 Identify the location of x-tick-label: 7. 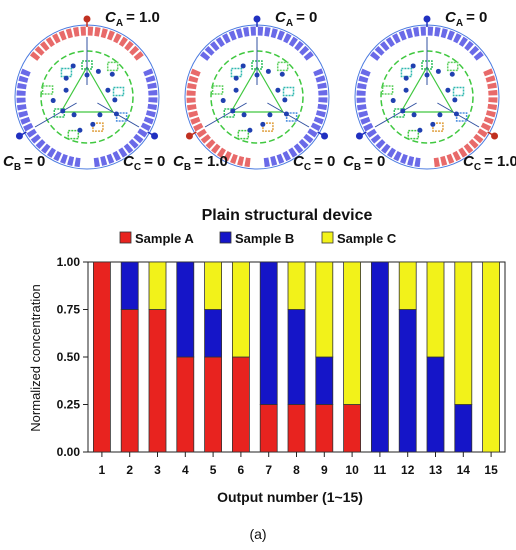
(268, 470).